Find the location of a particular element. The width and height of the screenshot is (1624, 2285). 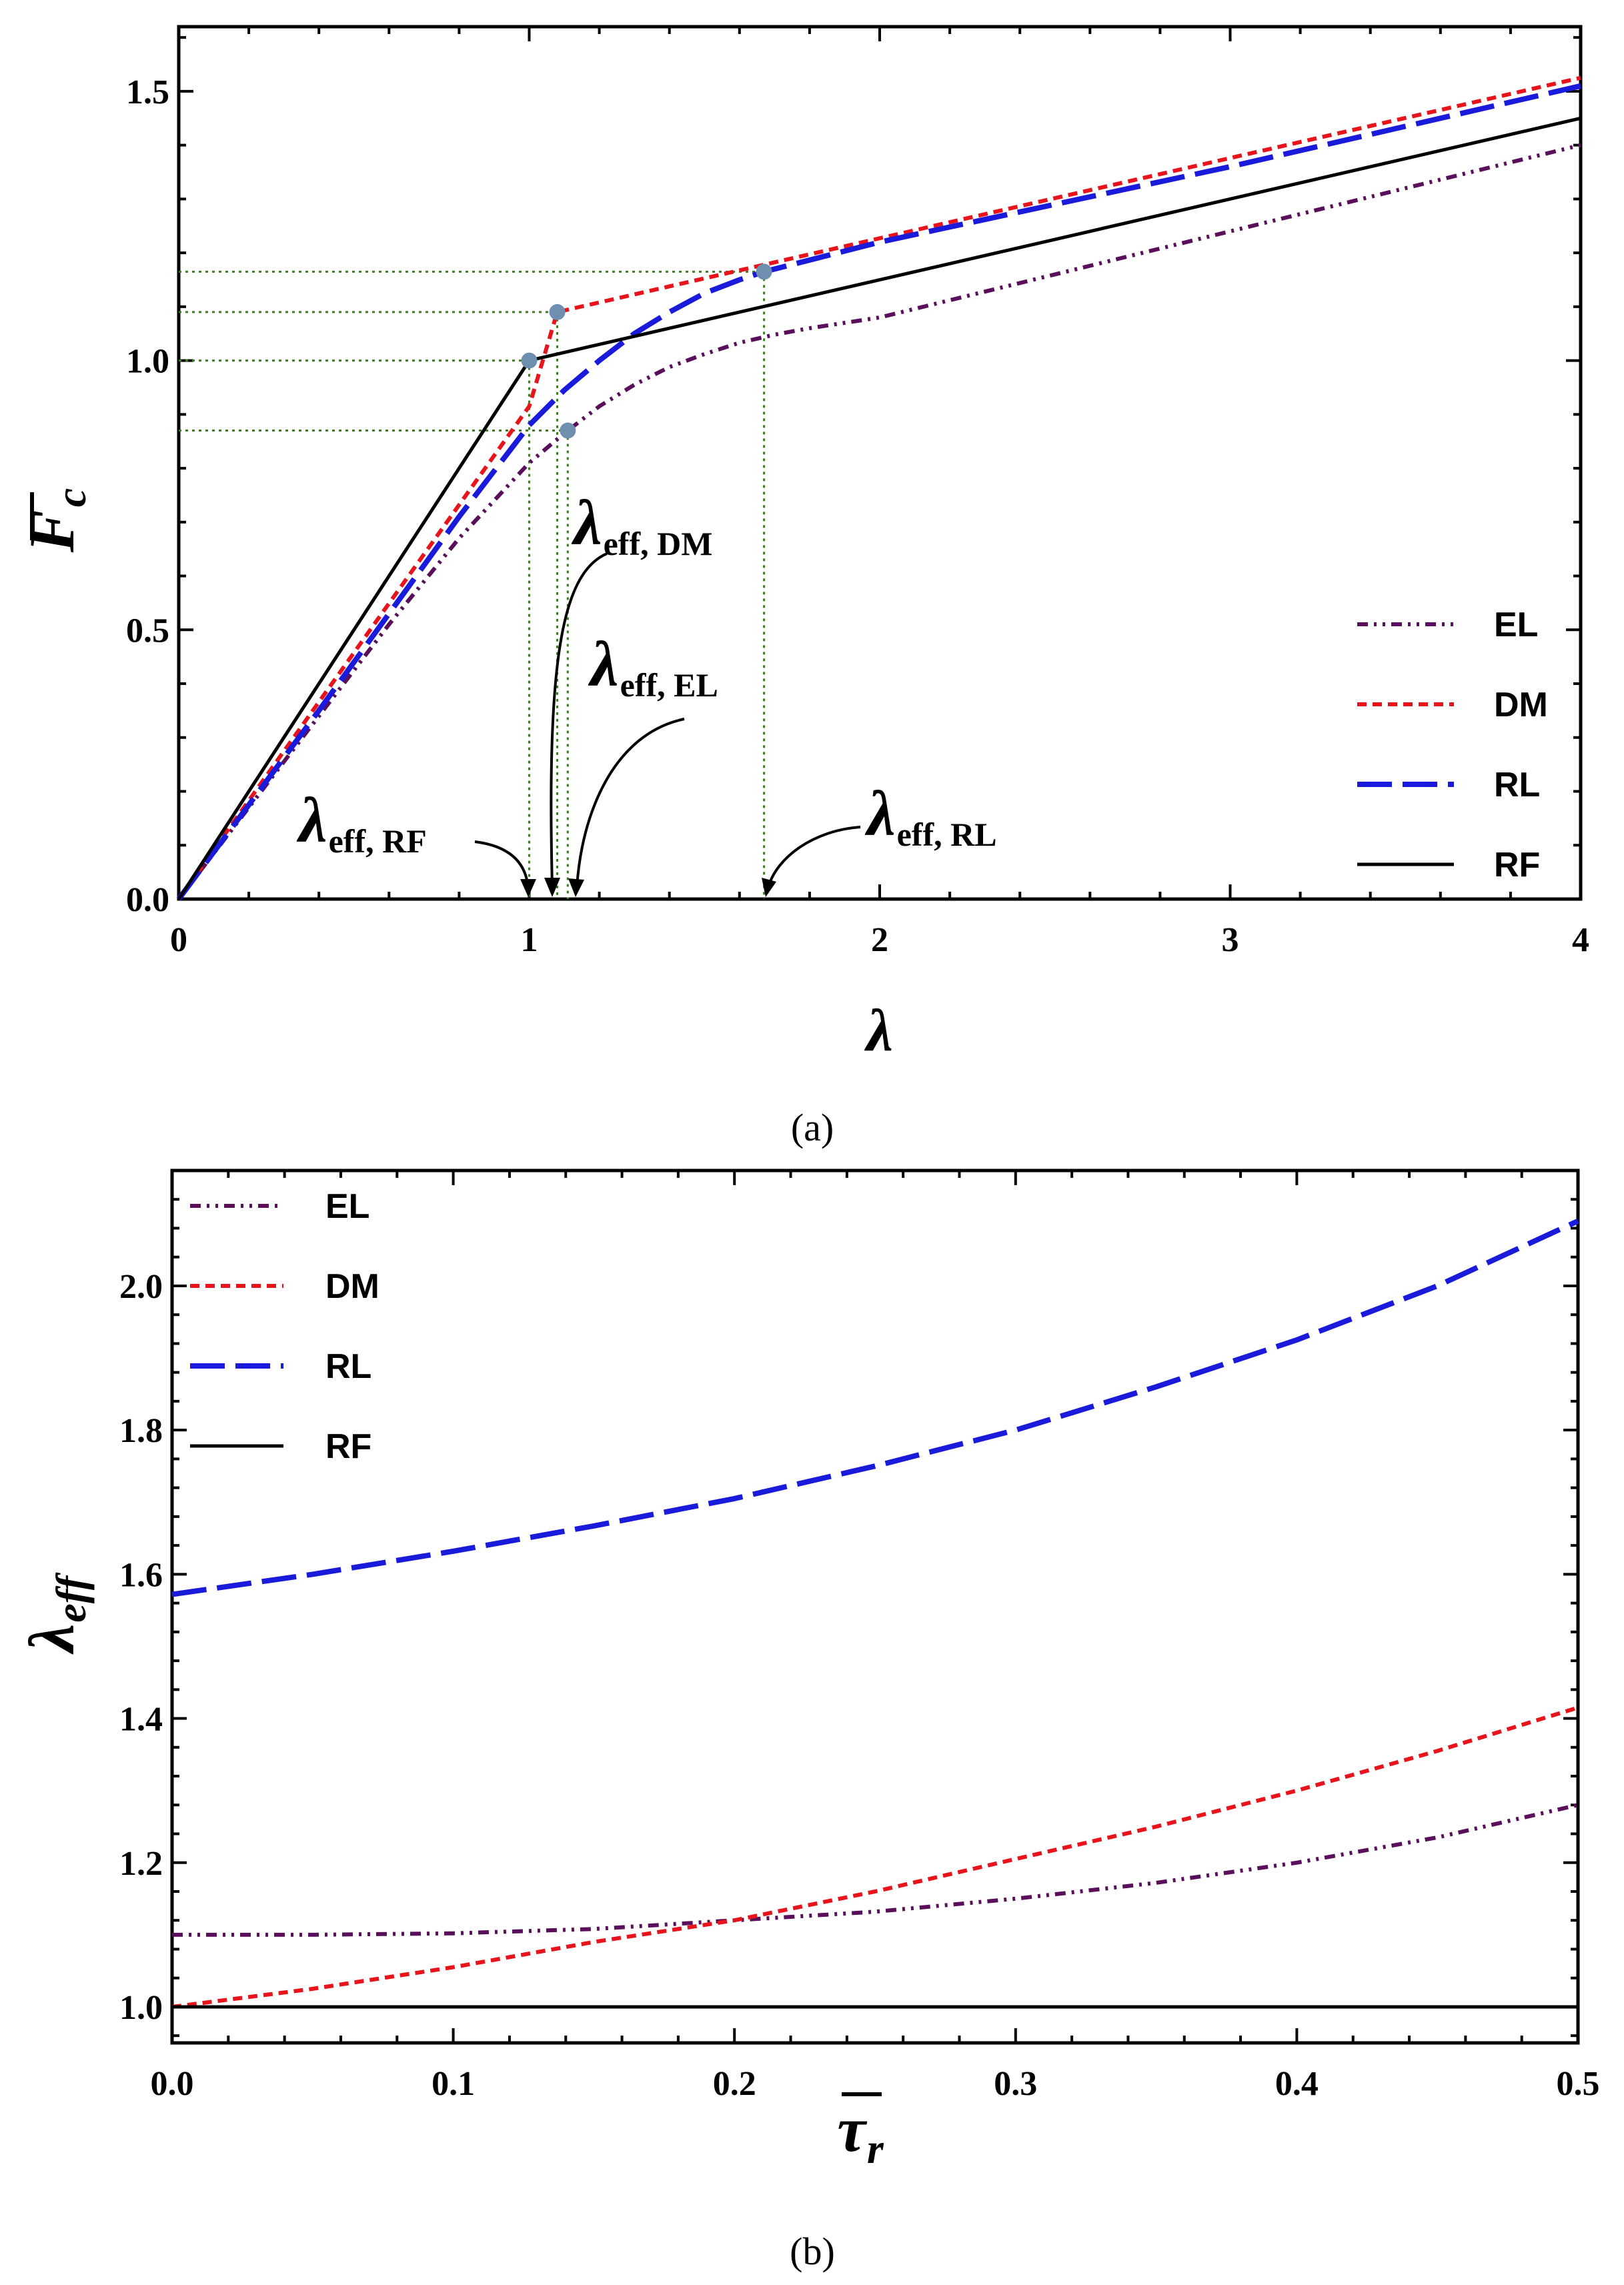

panel-b-x-tick-label: 0.3 is located at coordinates (1015, 2084).